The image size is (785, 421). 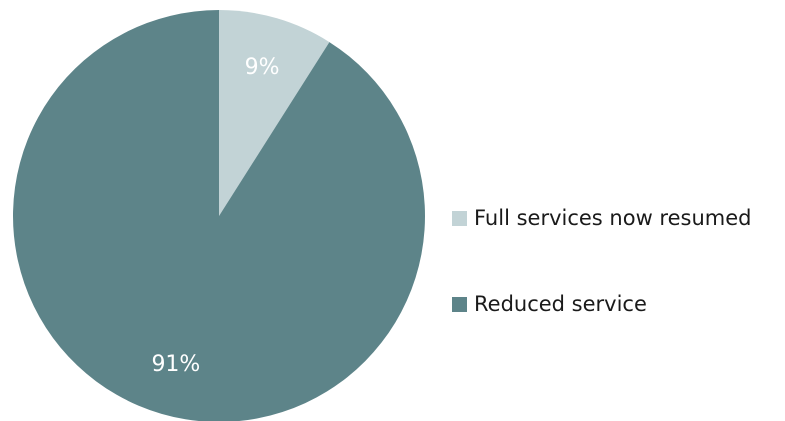 I want to click on pie-slice-full-services, so click(x=274, y=113).